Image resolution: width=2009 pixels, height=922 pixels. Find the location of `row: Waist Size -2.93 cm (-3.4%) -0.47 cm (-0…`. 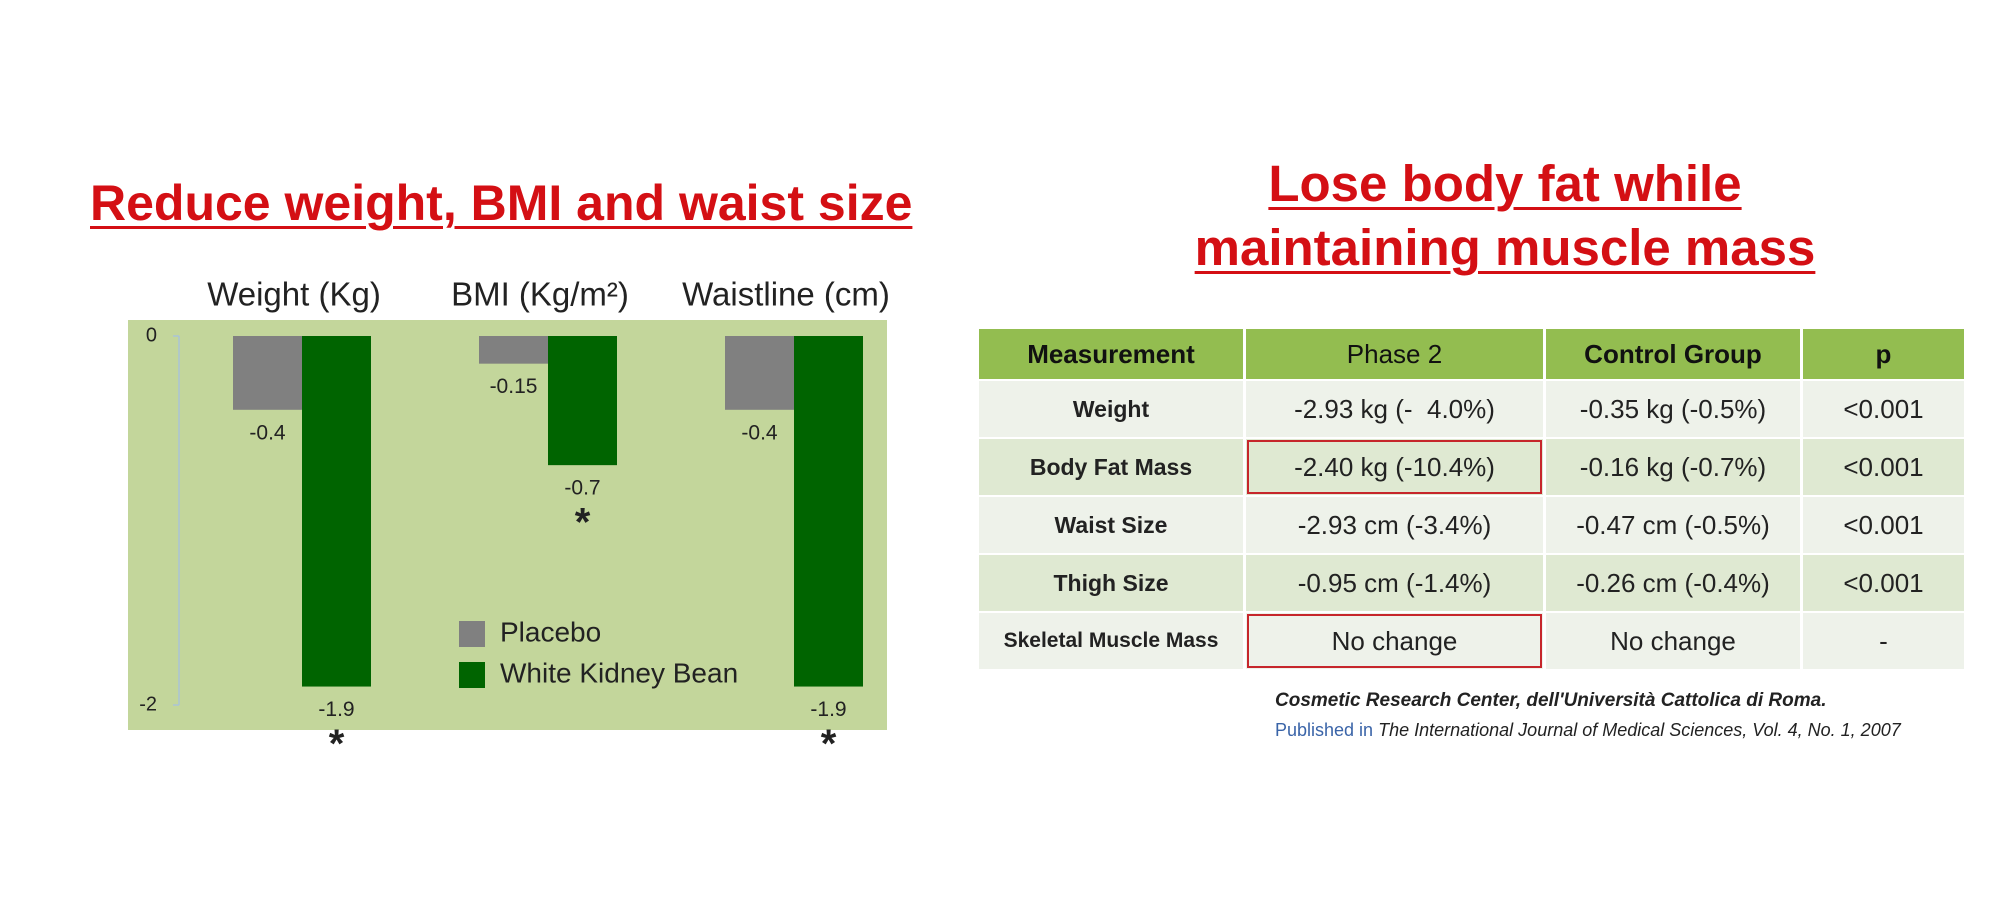

row: Waist Size -2.93 cm (-3.4%) -0.47 cm (-0… is located at coordinates (1471, 525).